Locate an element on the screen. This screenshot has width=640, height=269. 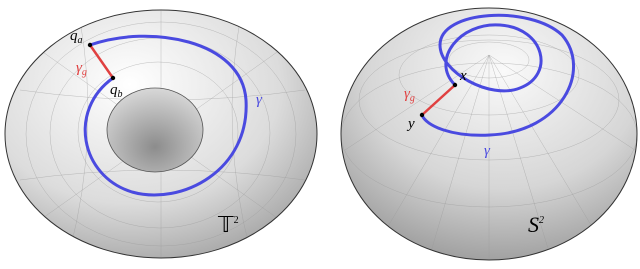
label: 𝕋 is located at coordinates (225, 224).